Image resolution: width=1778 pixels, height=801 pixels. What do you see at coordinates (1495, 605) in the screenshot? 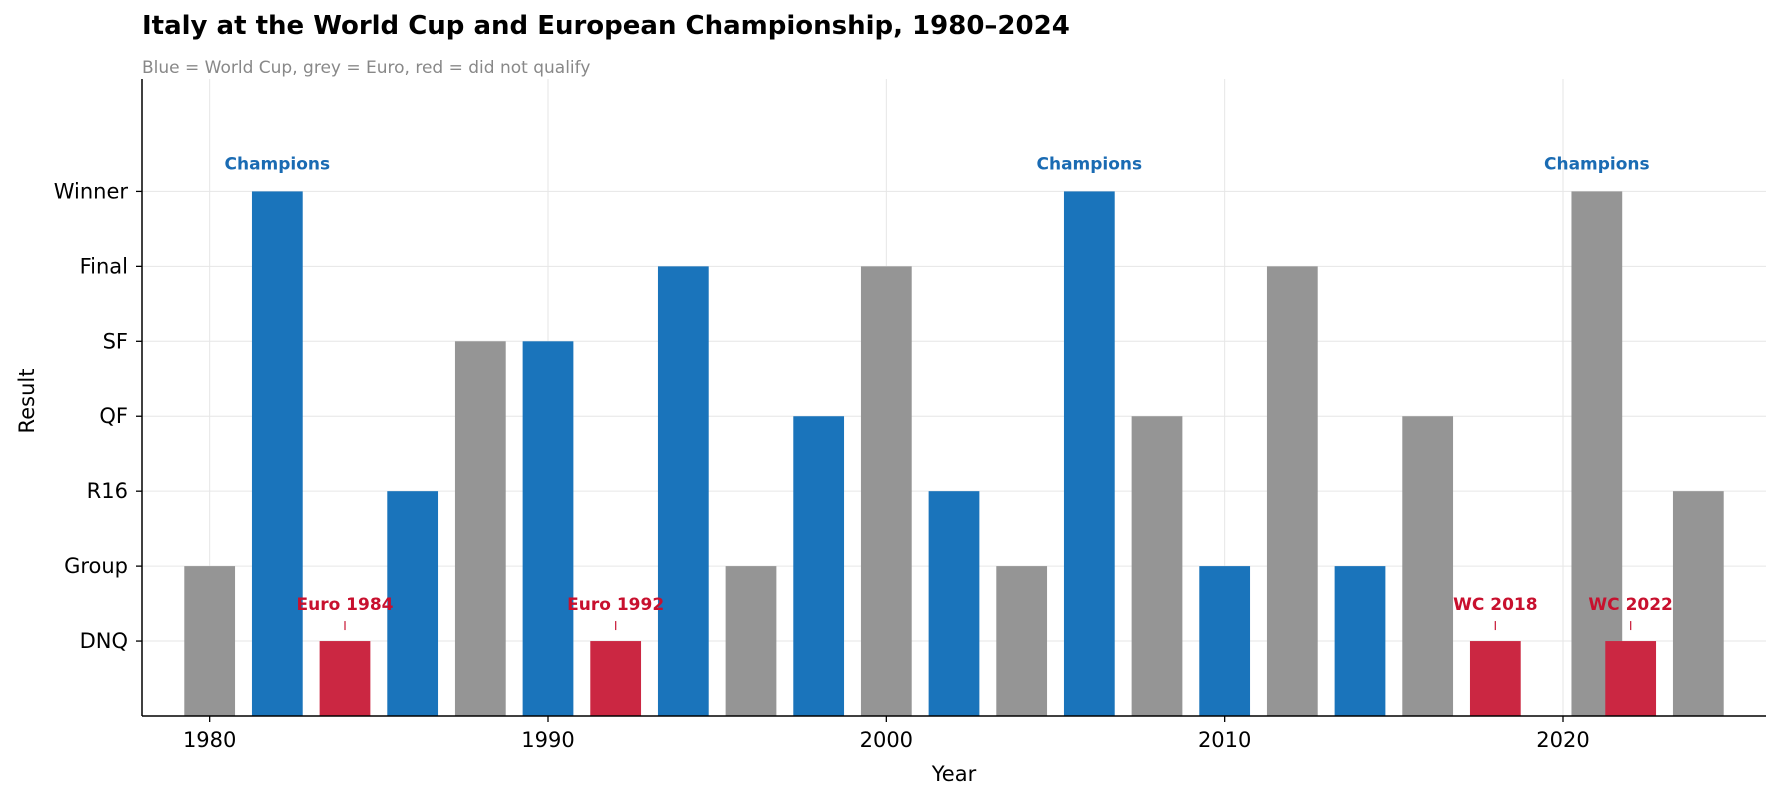
I see `annotation-dnq: WC 2018` at bounding box center [1495, 605].